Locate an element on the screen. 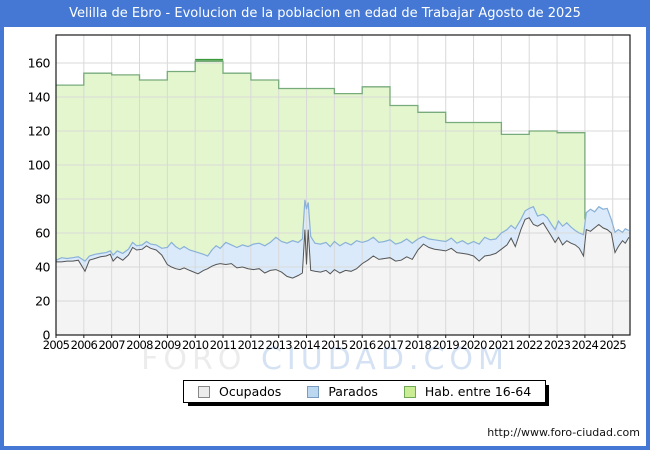 The height and width of the screenshot is (450, 650). legend-item-ocupados: Ocupados is located at coordinates (239, 391).